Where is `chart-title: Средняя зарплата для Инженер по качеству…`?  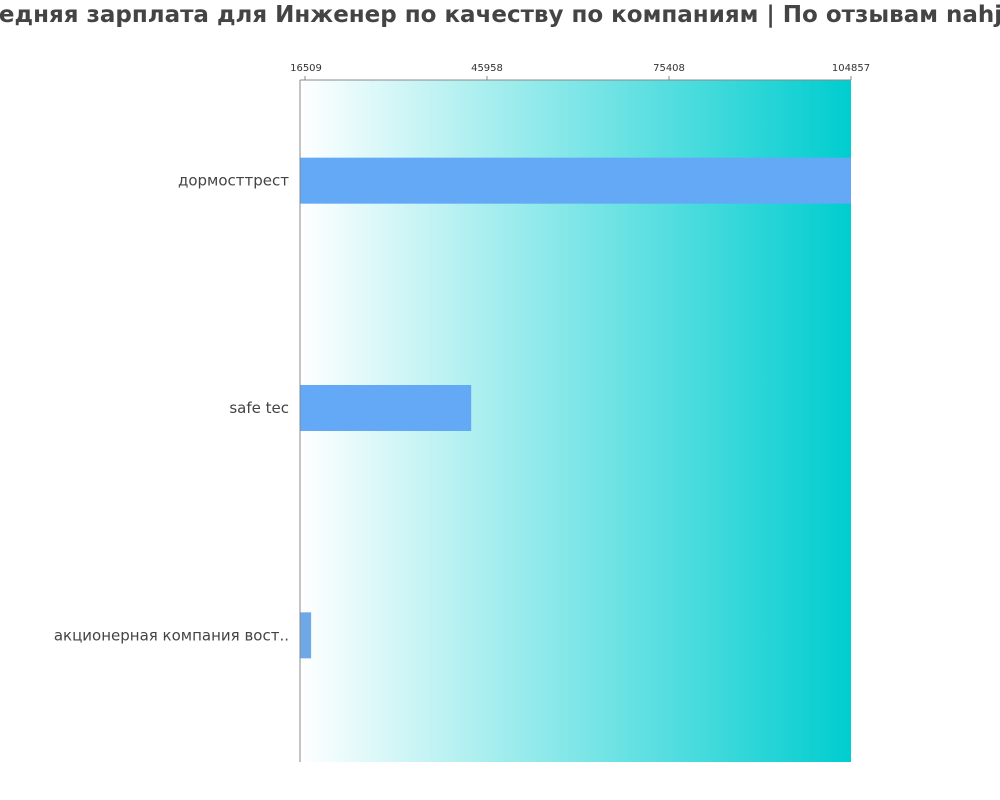 chart-title: Средняя зарплата для Инженер по качеству… is located at coordinates (500, 15).